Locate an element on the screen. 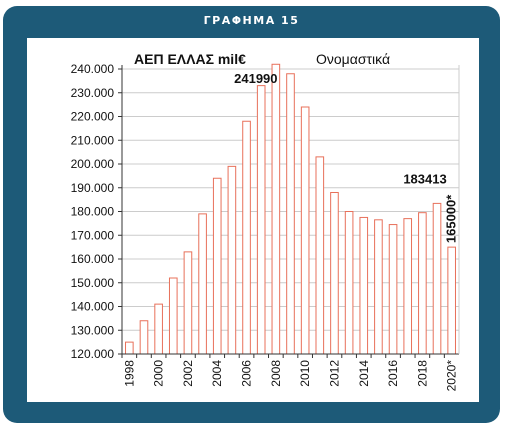 The image size is (506, 429). x-tick-label: 2004 is located at coordinates (217, 373).